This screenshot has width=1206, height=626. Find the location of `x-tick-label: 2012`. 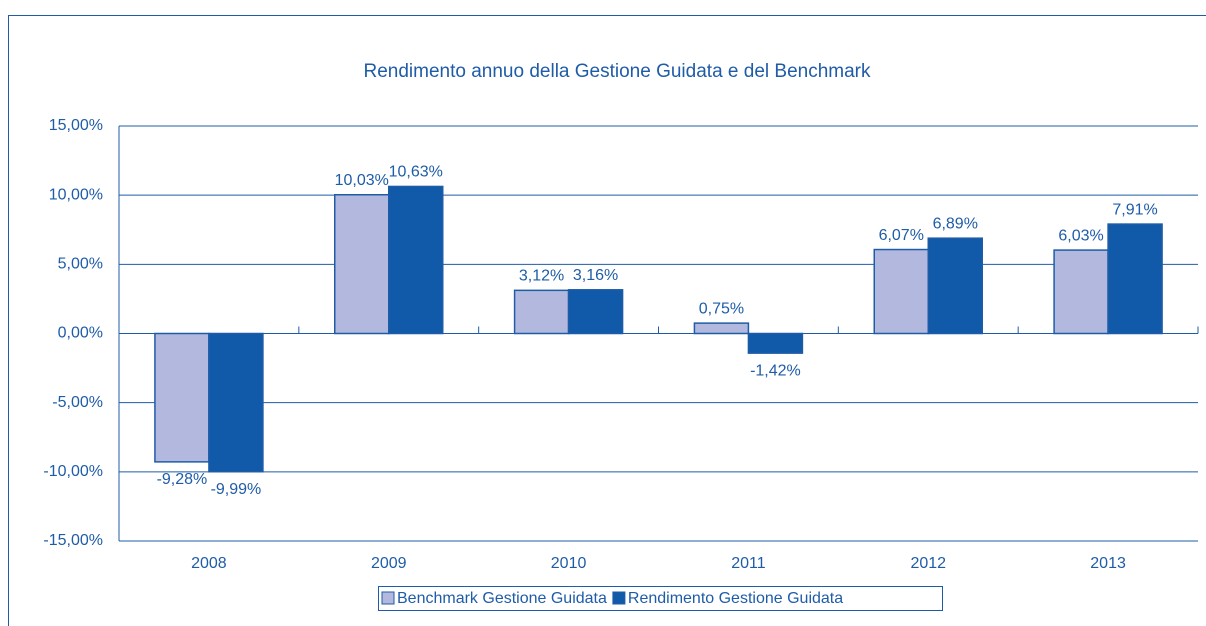

x-tick-label: 2012 is located at coordinates (928, 563).